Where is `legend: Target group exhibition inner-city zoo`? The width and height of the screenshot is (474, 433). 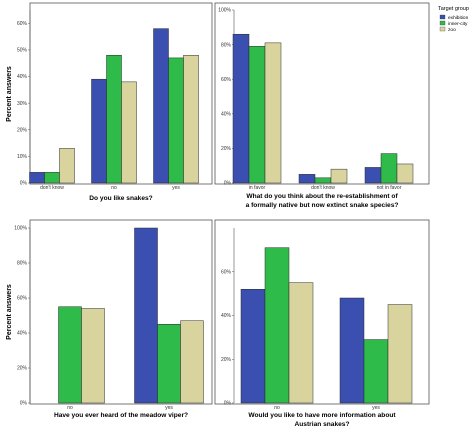 legend: Target group exhibition inner-city zoo is located at coordinates (453, 19).